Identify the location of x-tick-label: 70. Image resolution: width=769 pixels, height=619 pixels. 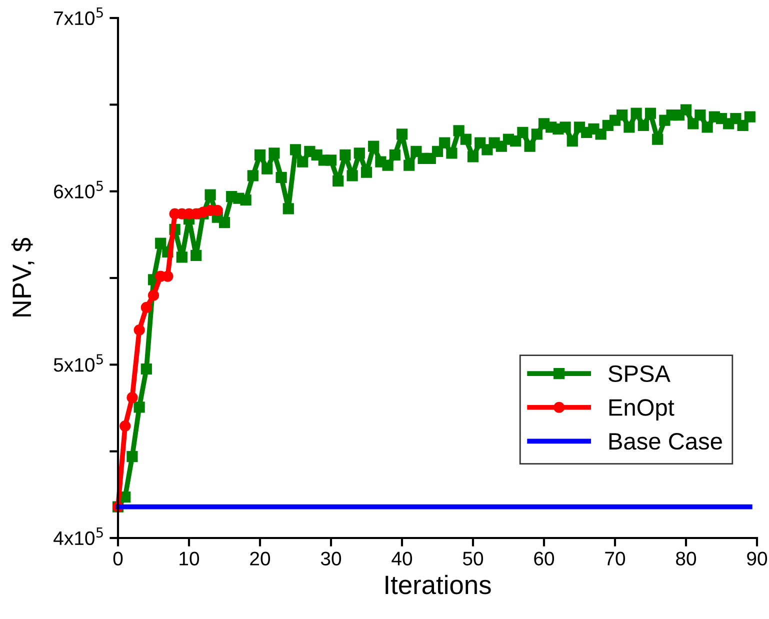
(615, 559).